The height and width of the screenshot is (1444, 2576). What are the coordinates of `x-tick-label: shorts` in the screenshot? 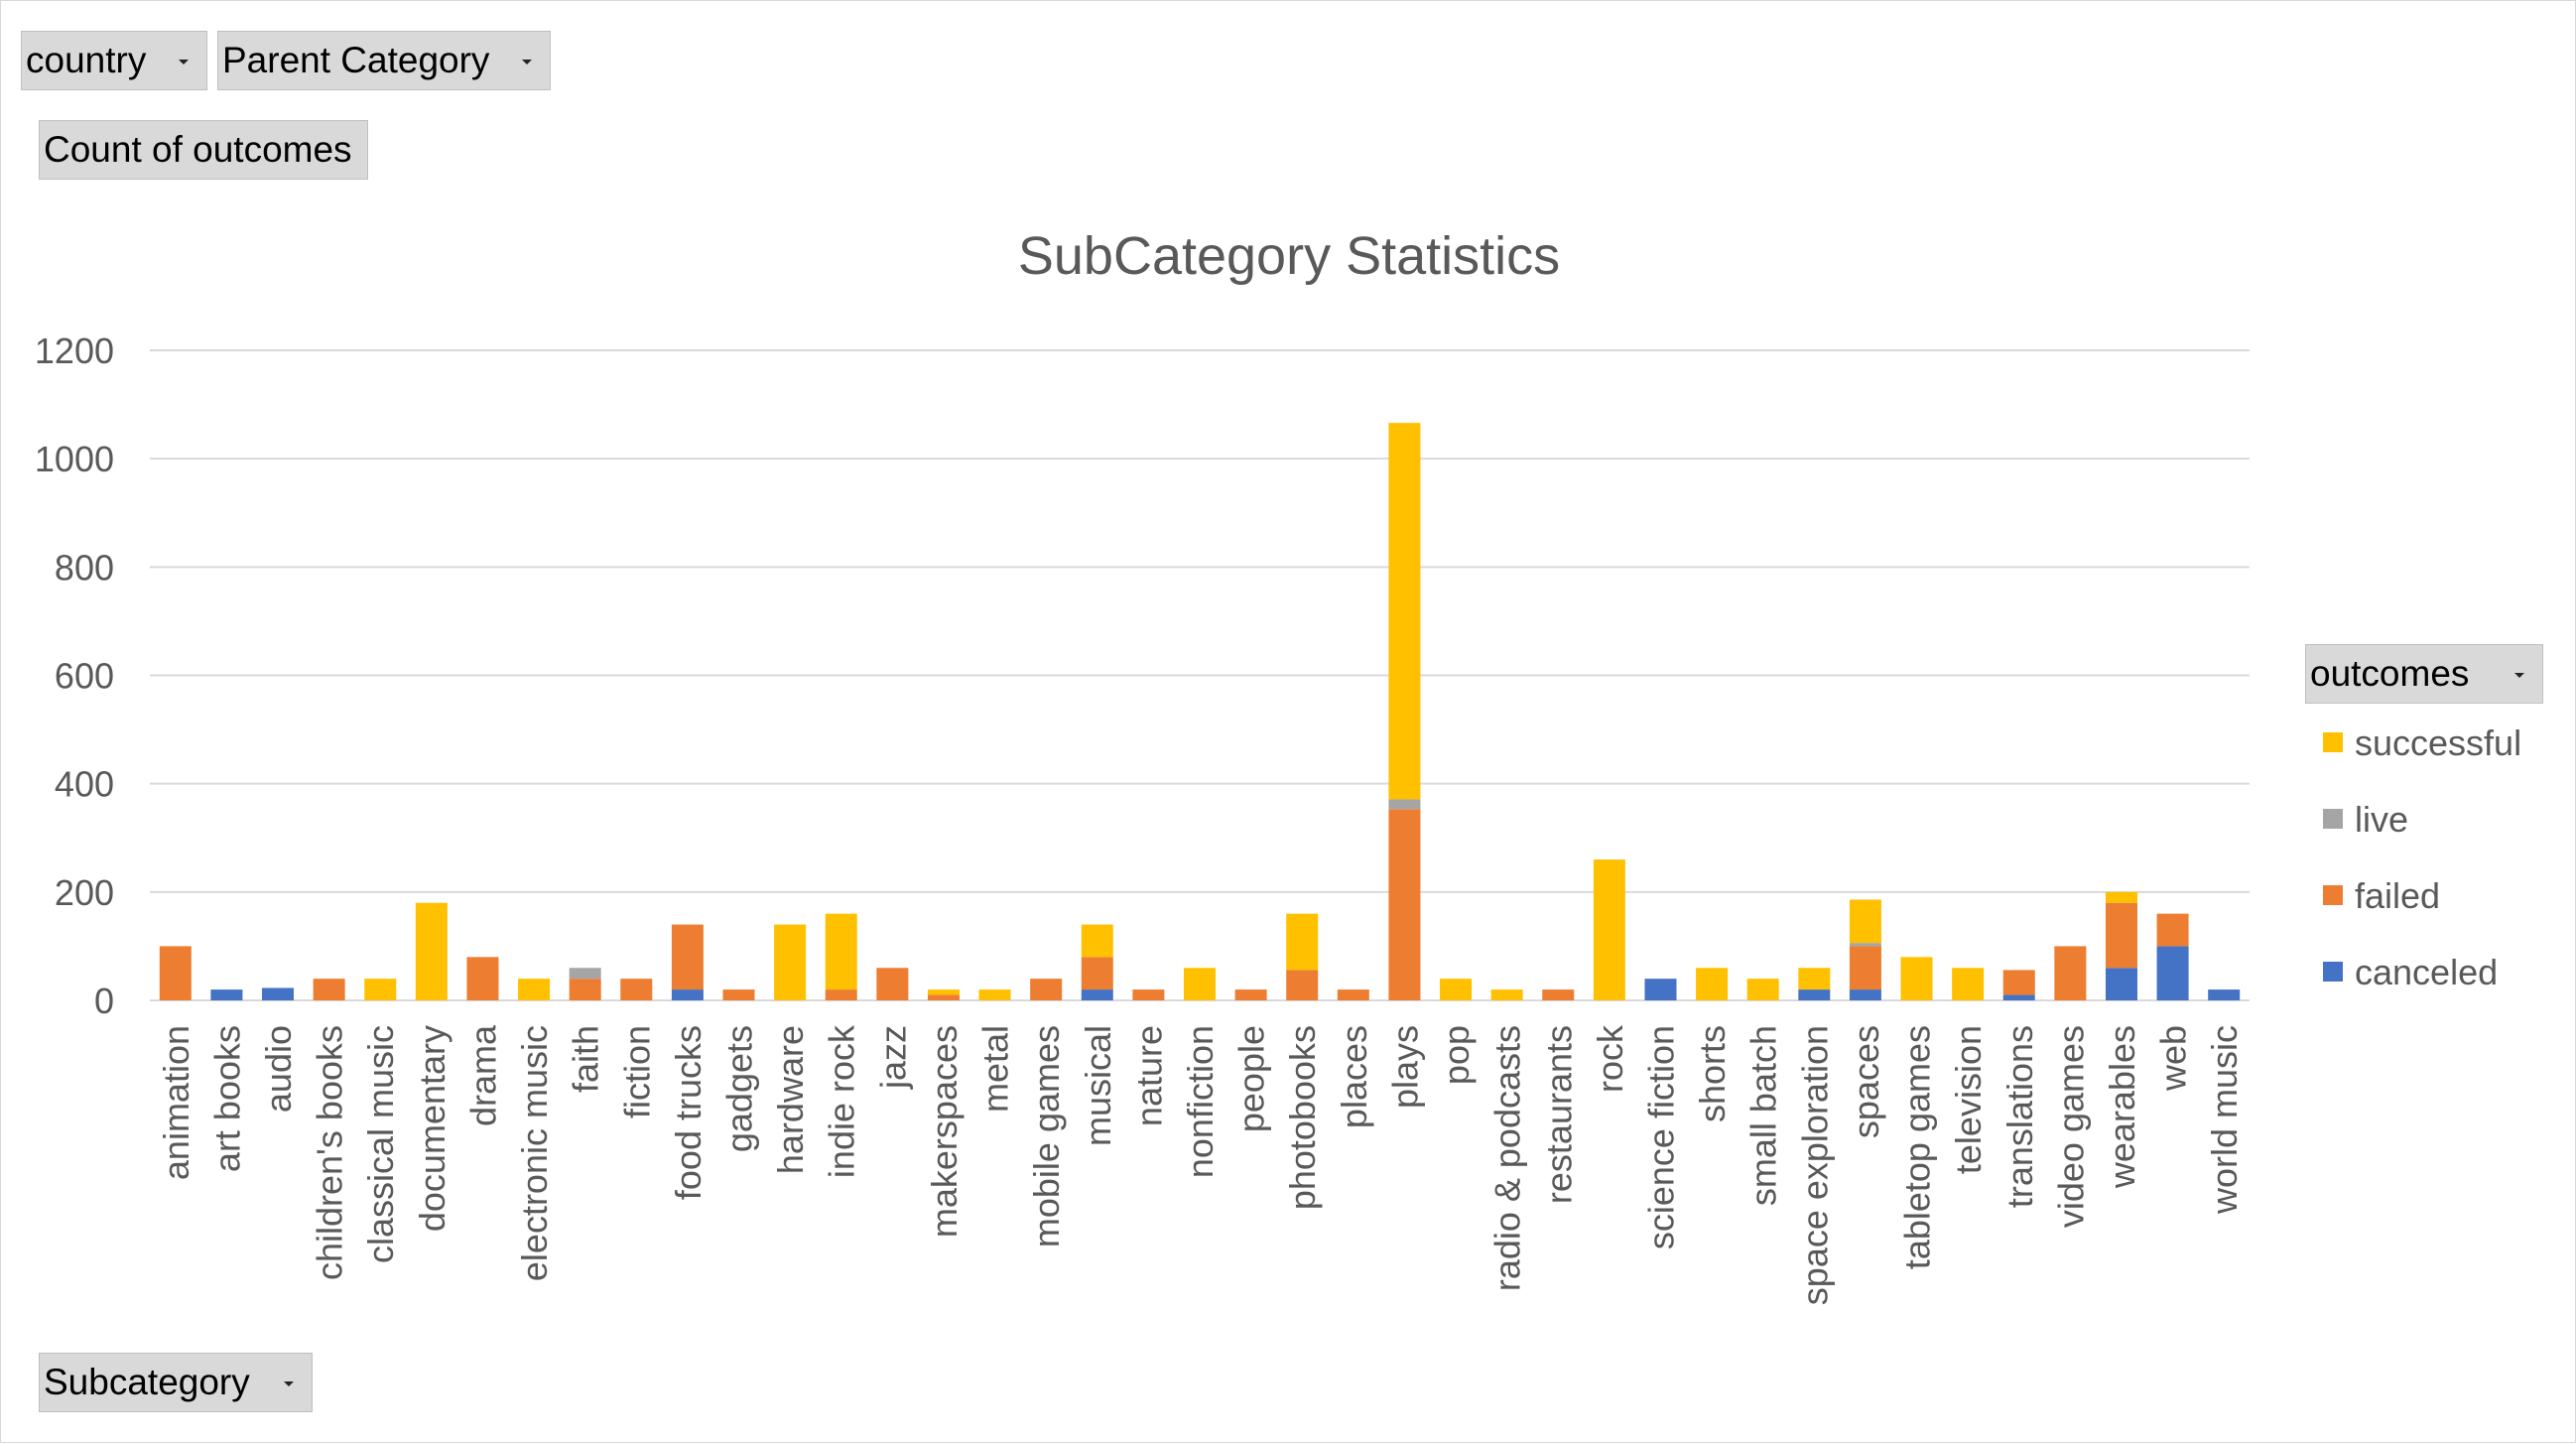 It's located at (1713, 1073).